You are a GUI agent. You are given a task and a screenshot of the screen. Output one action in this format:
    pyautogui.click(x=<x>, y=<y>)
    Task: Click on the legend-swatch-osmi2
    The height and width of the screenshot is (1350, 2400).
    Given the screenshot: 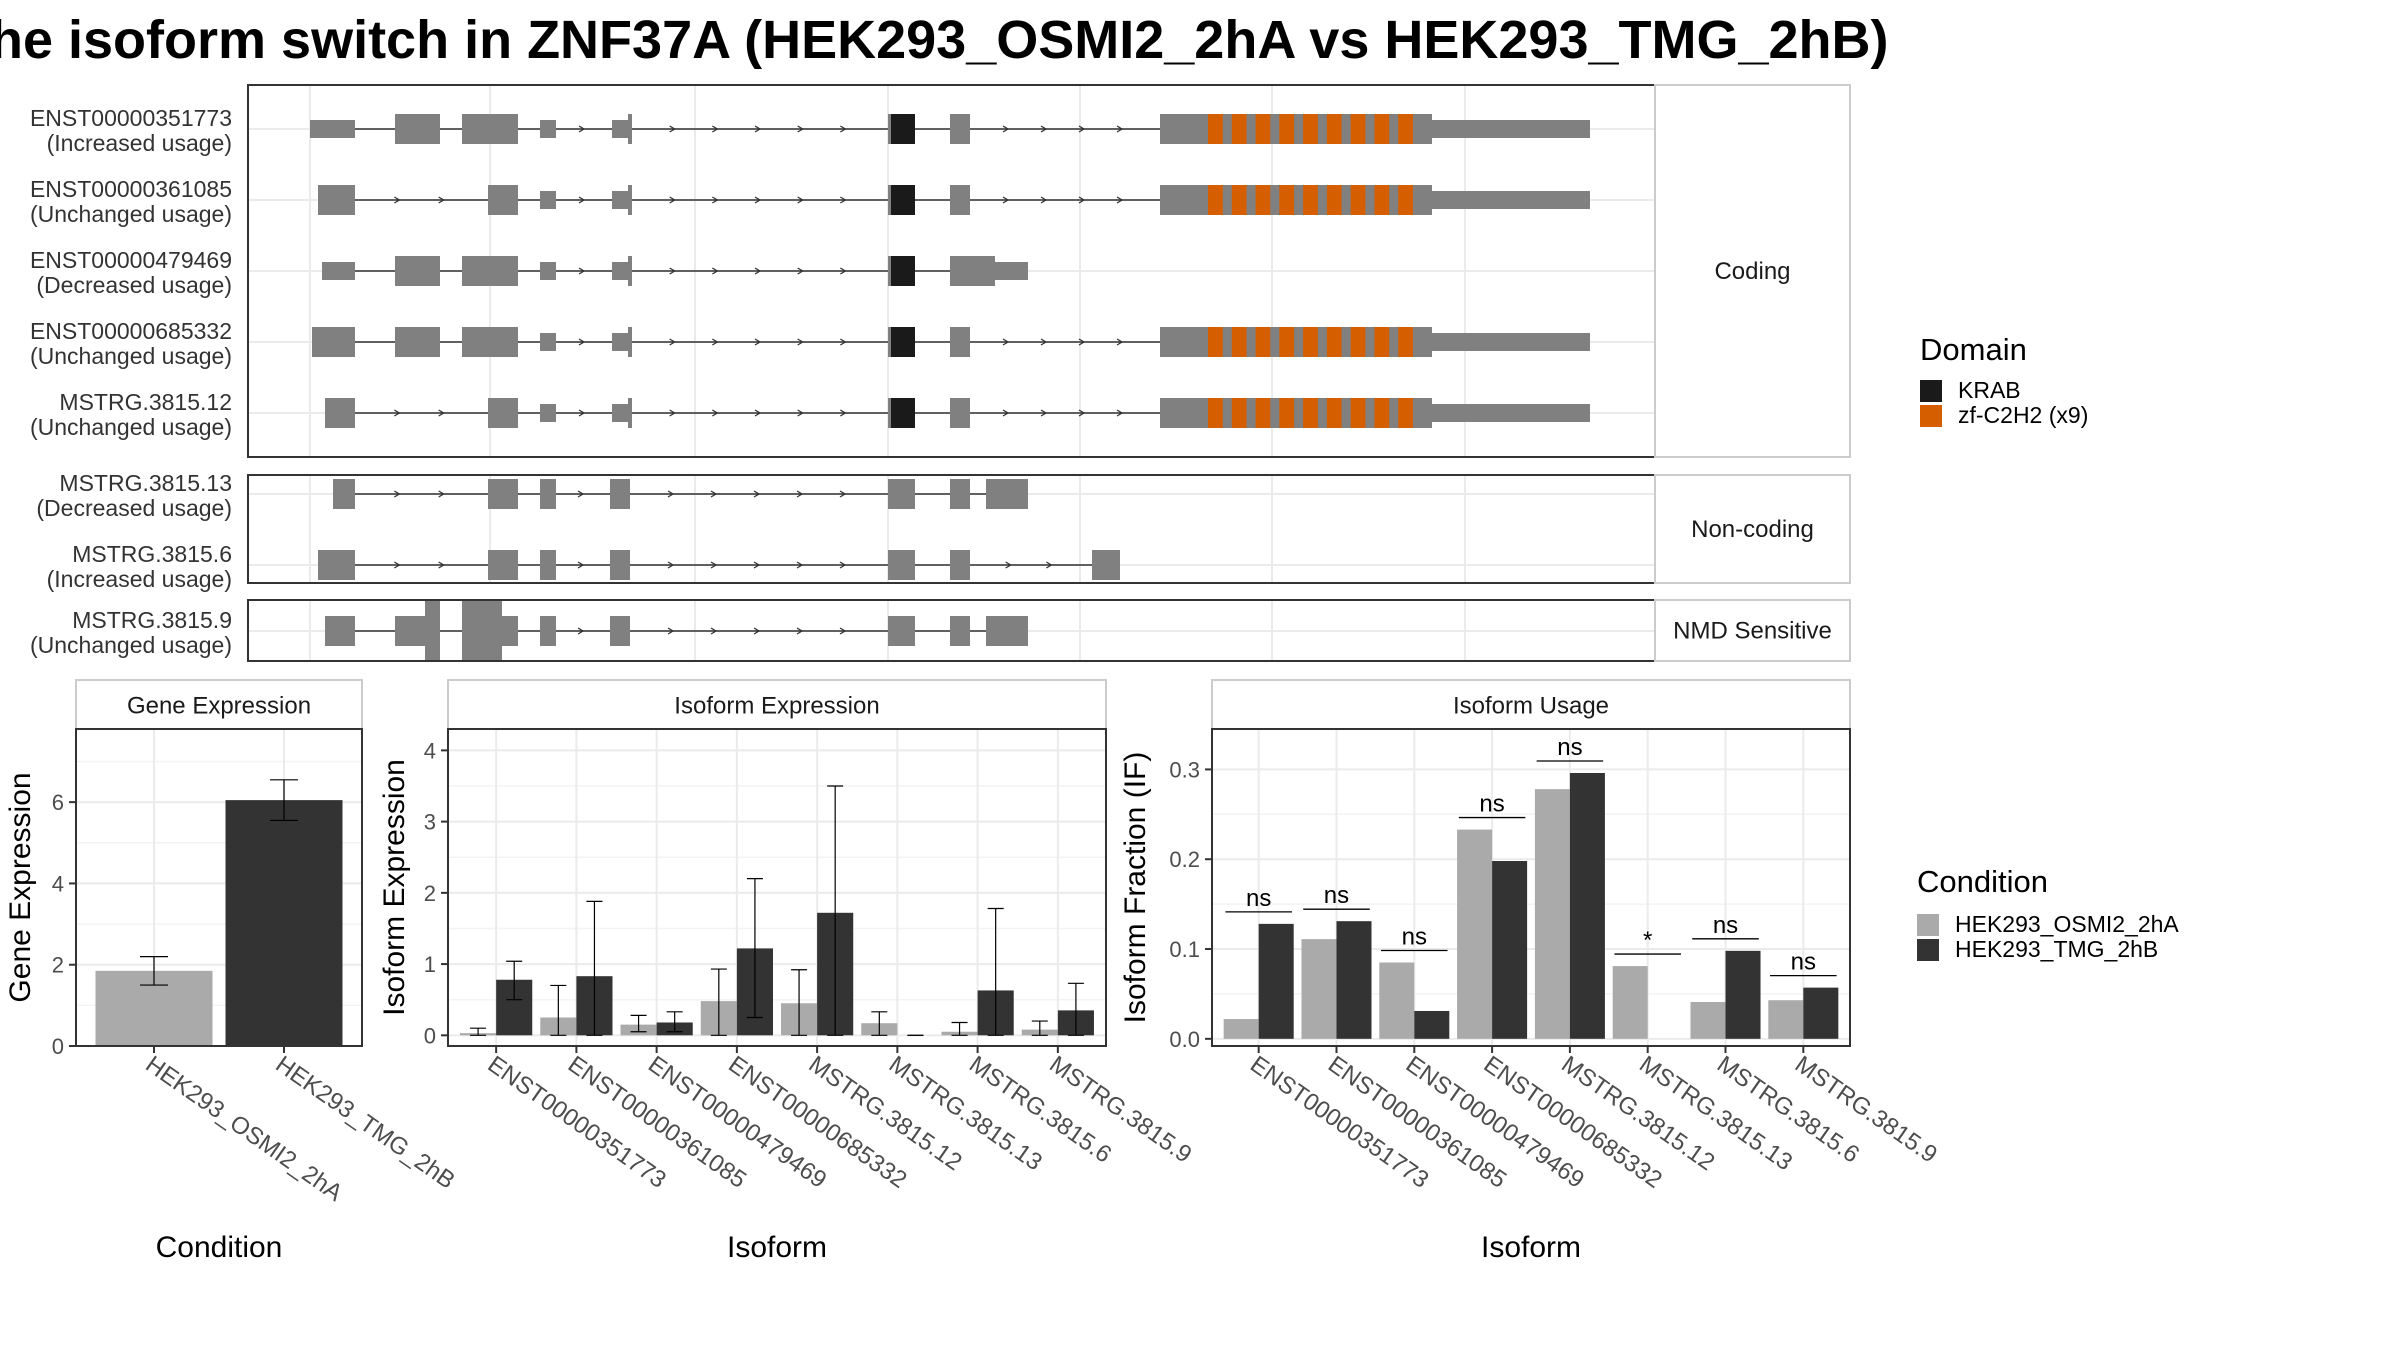 What is the action you would take?
    pyautogui.click(x=1928, y=925)
    